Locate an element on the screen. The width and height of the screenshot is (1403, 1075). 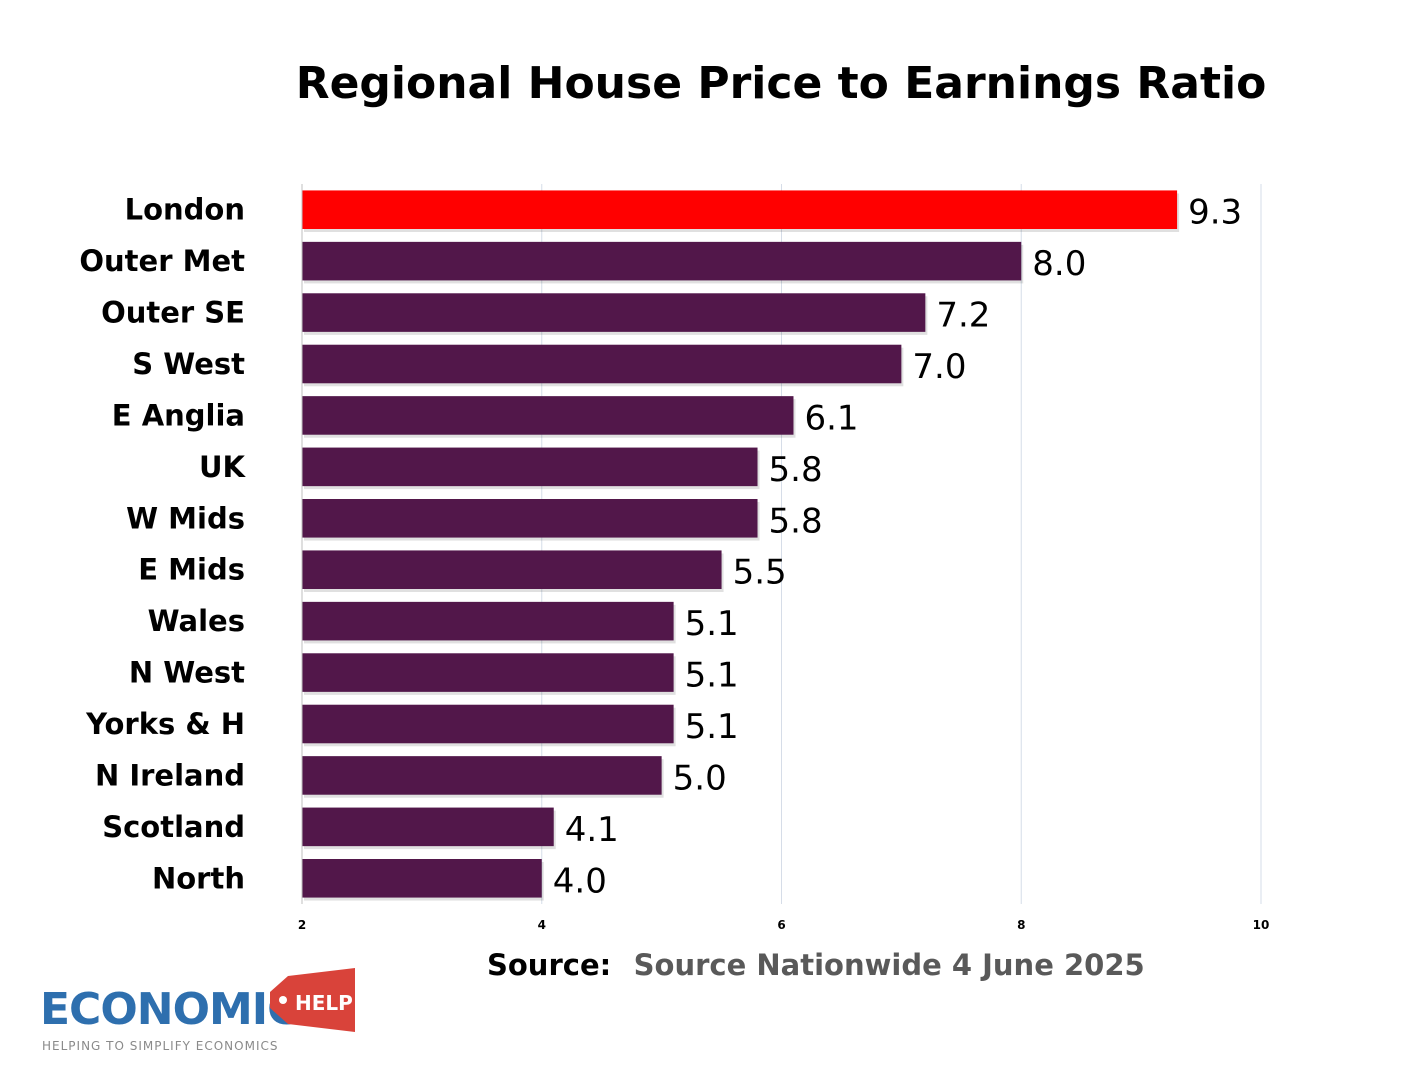
value-label: 9.3 is located at coordinates (1215, 213).